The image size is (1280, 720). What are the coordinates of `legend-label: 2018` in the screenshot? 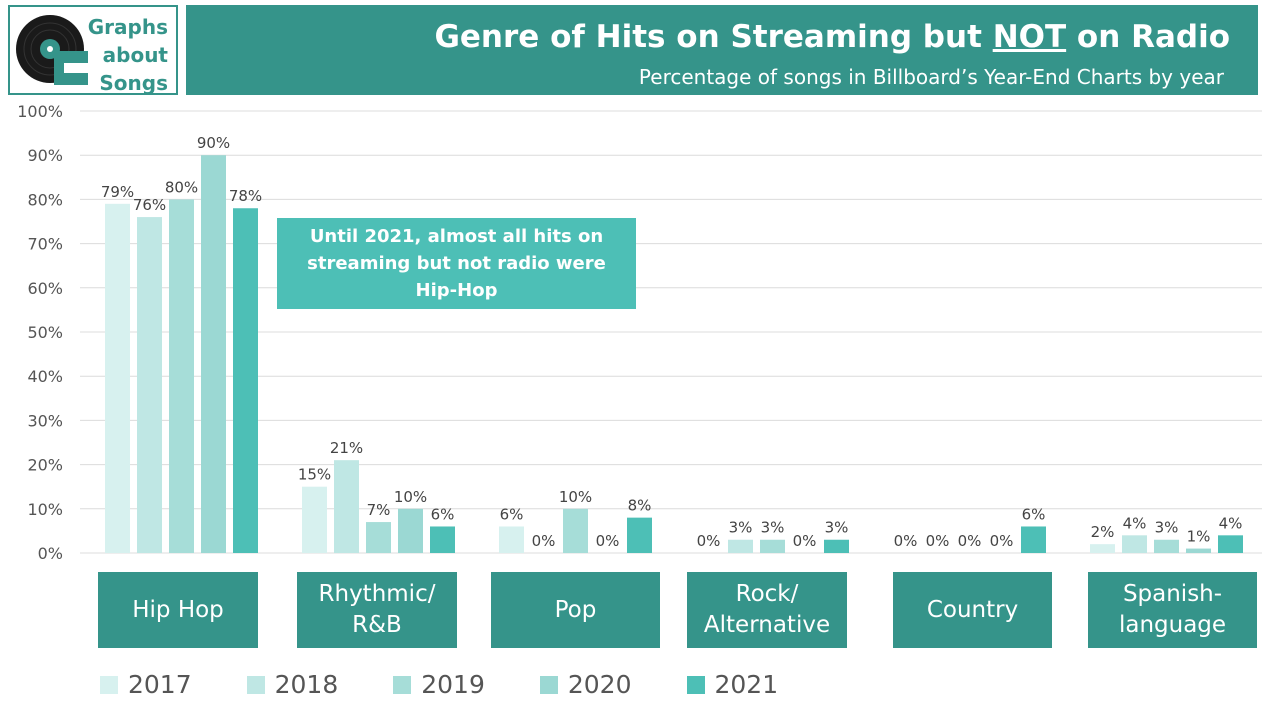 It's located at (306, 684).